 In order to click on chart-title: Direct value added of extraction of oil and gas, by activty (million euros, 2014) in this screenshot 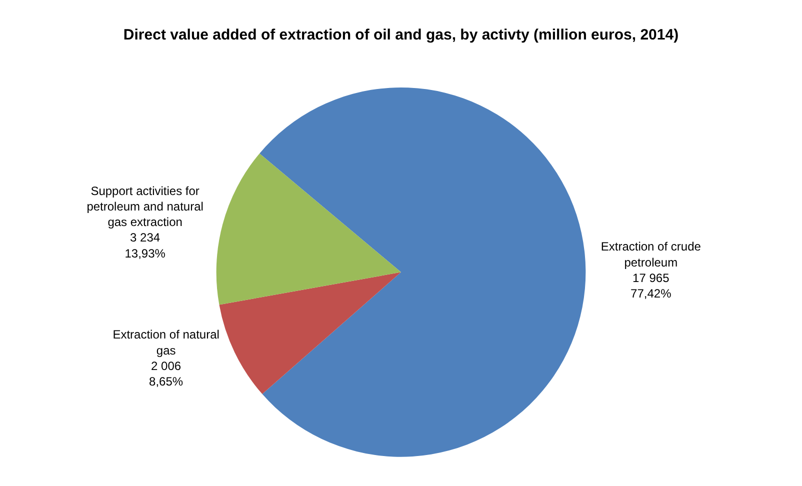, I will do `click(401, 35)`.